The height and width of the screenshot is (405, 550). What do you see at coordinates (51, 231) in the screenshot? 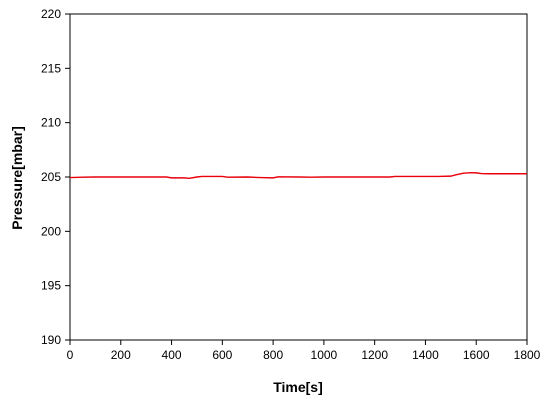
I see `y-tick-label: 200` at bounding box center [51, 231].